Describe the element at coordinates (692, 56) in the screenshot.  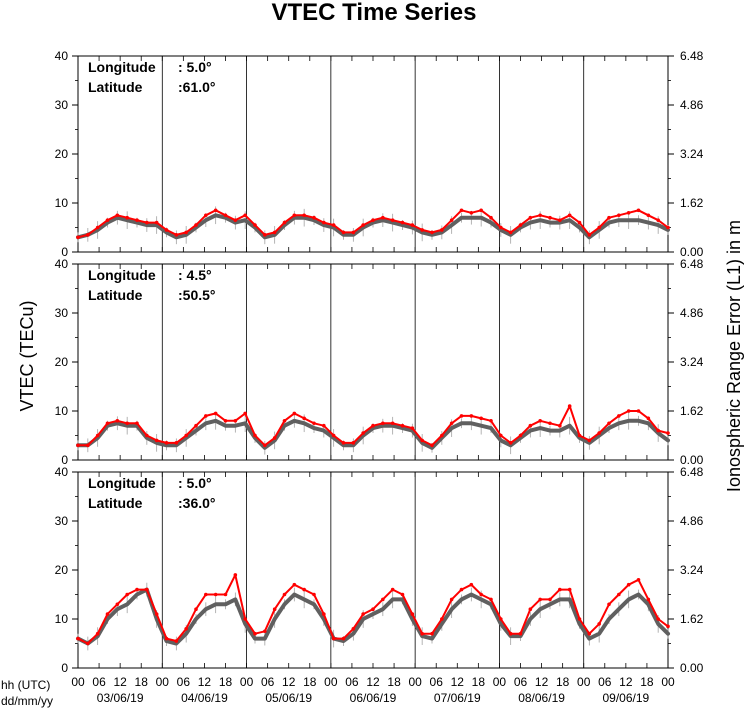
I see `y-tick-label-right: 6.48` at that location.